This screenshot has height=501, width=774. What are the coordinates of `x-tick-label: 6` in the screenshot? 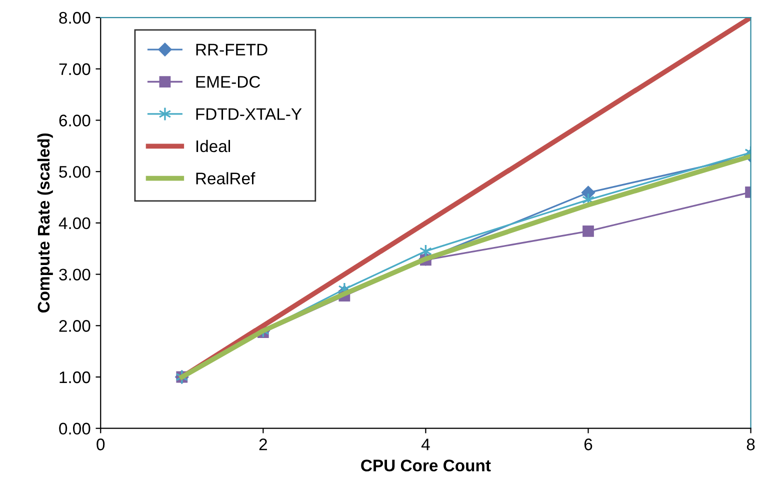 It's located at (588, 444).